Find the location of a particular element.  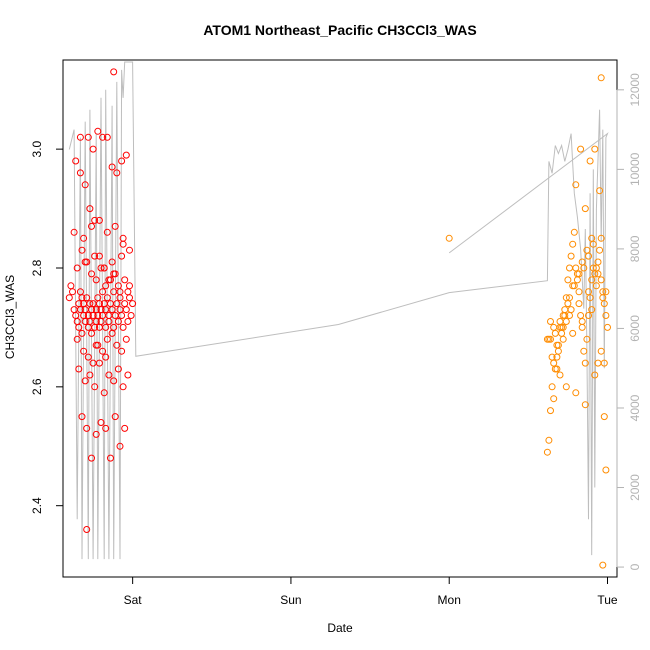

x-axis-label: Date is located at coordinates (340, 628).